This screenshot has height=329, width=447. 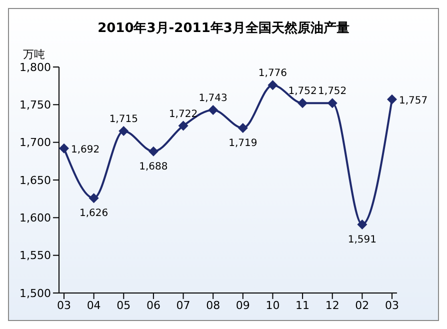 What do you see at coordinates (243, 144) in the screenshot?
I see `data-label: 1,719` at bounding box center [243, 144].